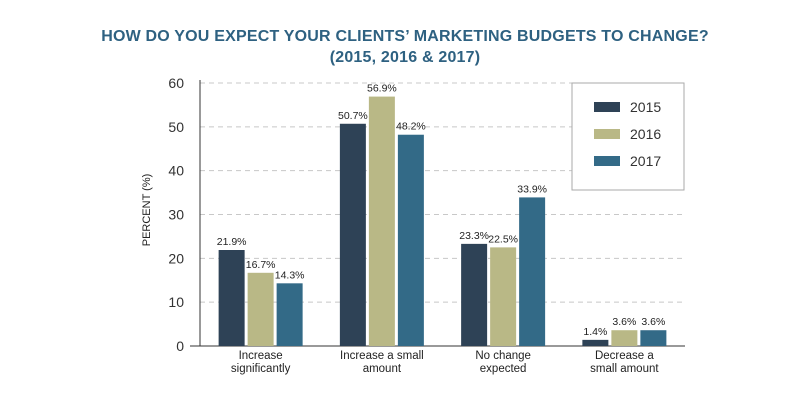 The height and width of the screenshot is (400, 810). Describe the element at coordinates (405, 57) in the screenshot. I see `chart-subtitle: (2015, 2016 & 2017)` at that location.